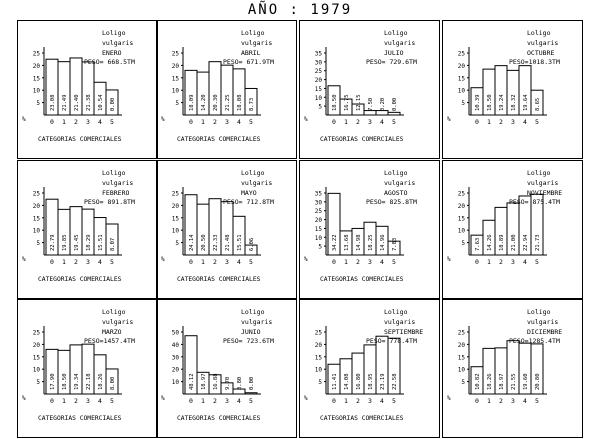  Describe the element at coordinates (502, 242) in the screenshot. I see `bar-value-label: 18.89` at that location.